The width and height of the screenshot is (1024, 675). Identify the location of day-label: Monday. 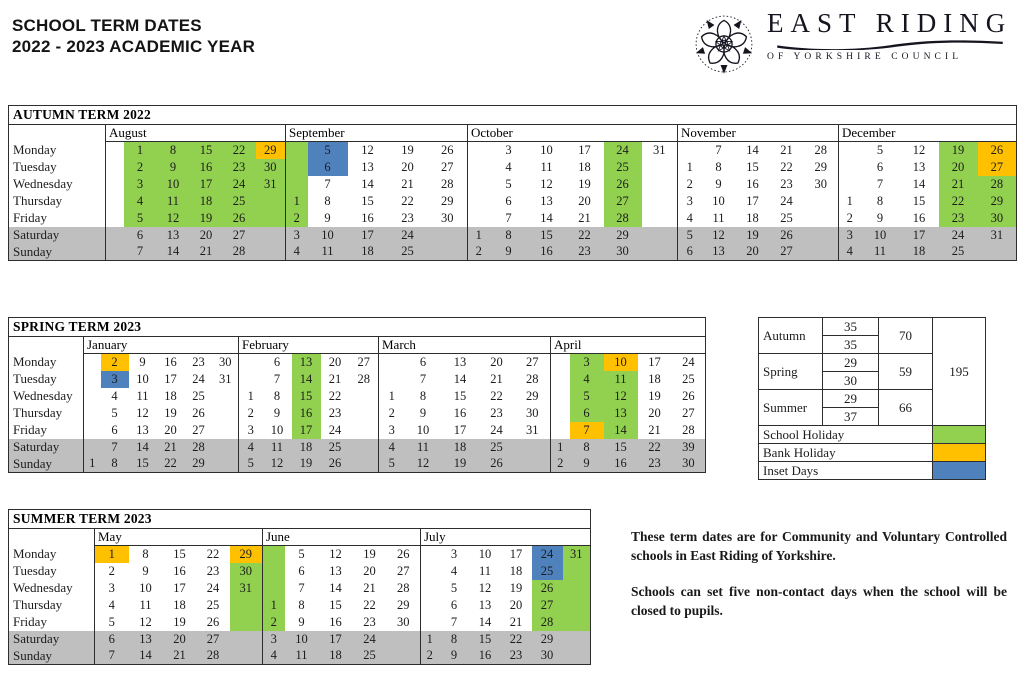
(35, 361).